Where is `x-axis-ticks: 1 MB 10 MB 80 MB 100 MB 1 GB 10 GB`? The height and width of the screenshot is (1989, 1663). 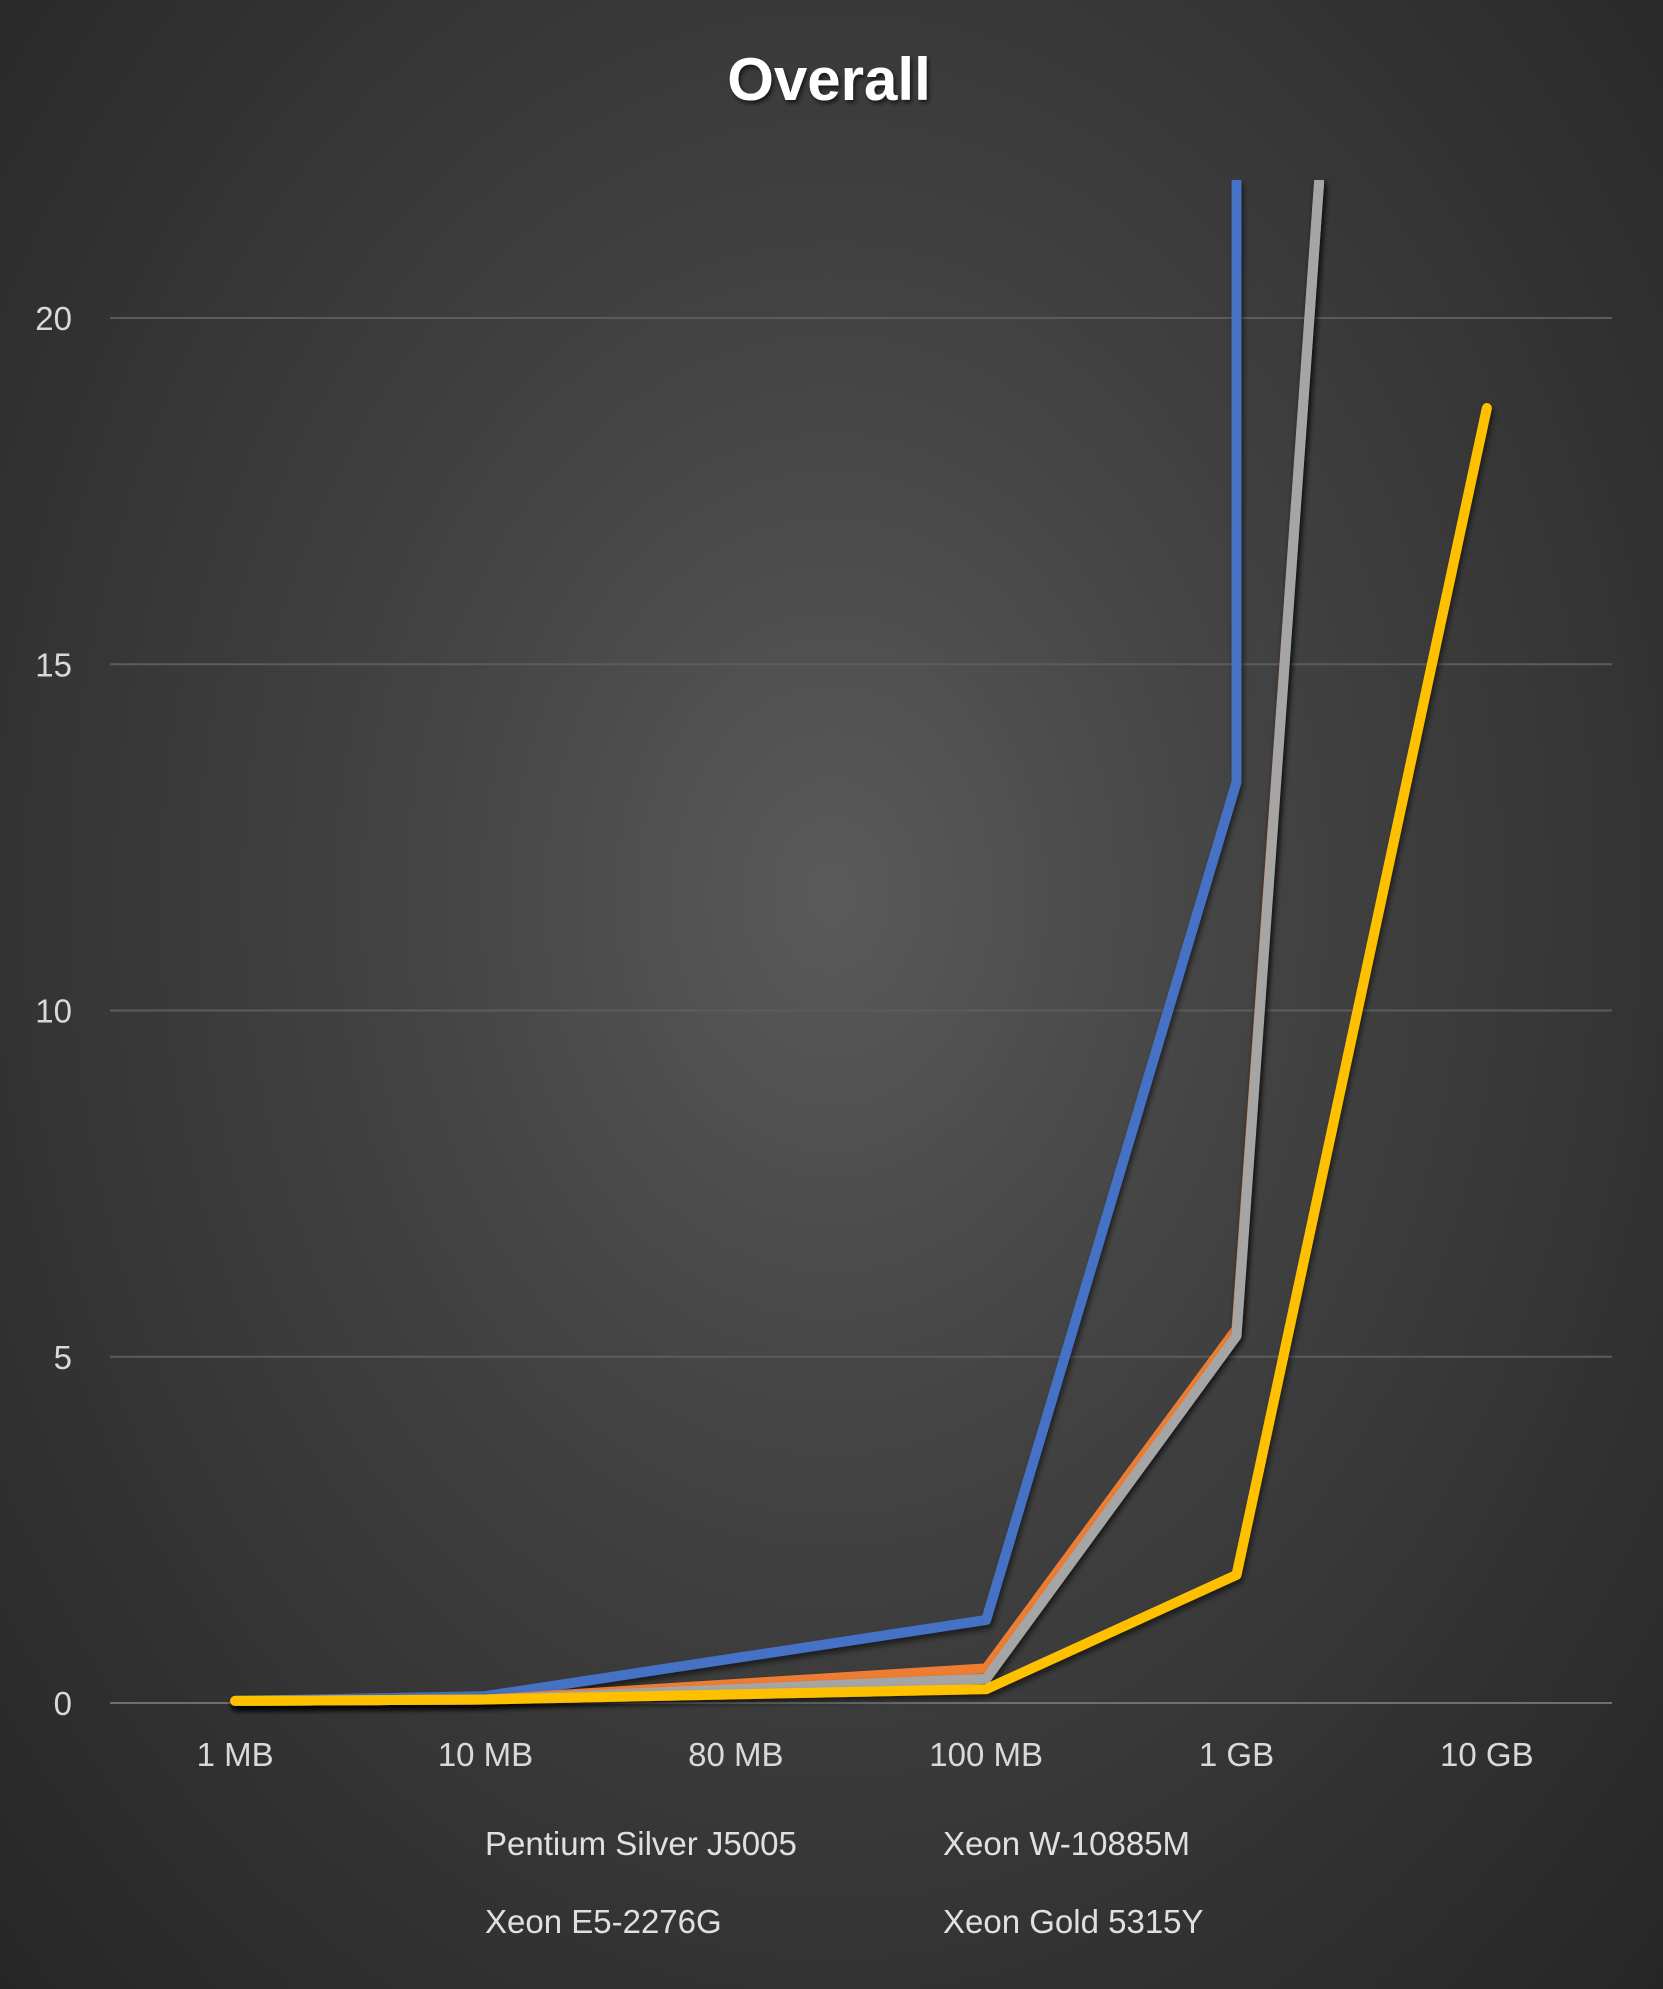 x-axis-ticks: 1 MB 10 MB 80 MB 100 MB 1 GB 10 GB is located at coordinates (865, 1754).